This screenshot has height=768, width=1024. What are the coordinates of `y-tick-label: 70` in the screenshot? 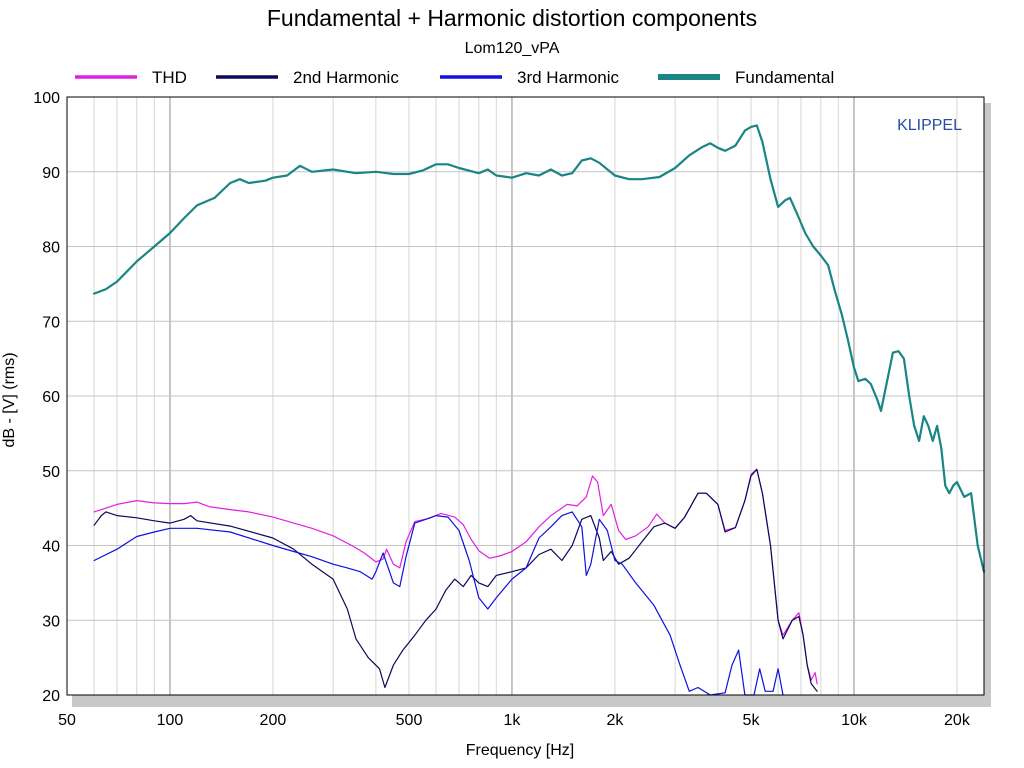 It's located at (51, 322).